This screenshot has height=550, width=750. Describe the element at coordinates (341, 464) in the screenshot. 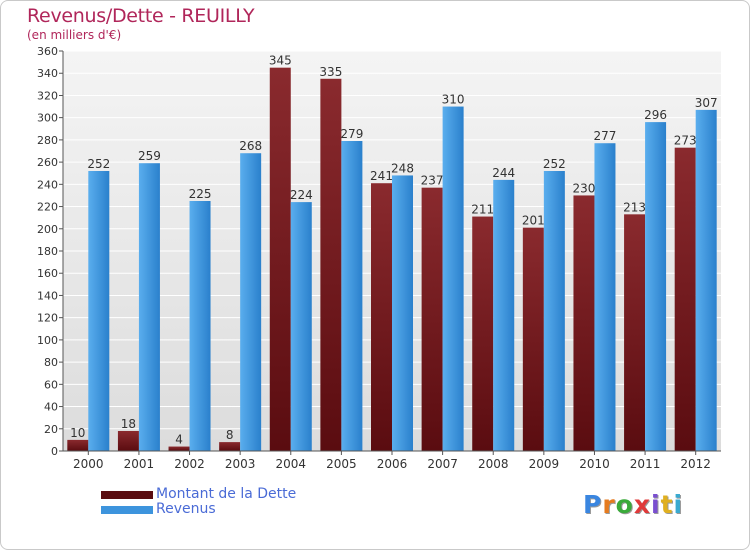

I see `x-tick-label: 2005` at that location.